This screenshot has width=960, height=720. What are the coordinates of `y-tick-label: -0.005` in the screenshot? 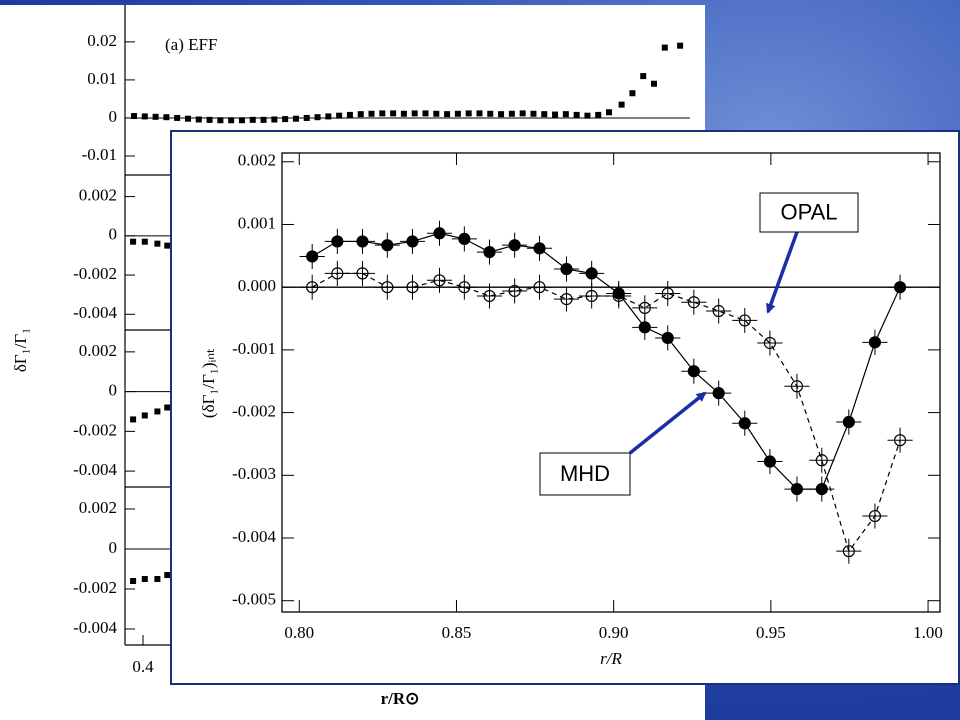 It's located at (254, 599).